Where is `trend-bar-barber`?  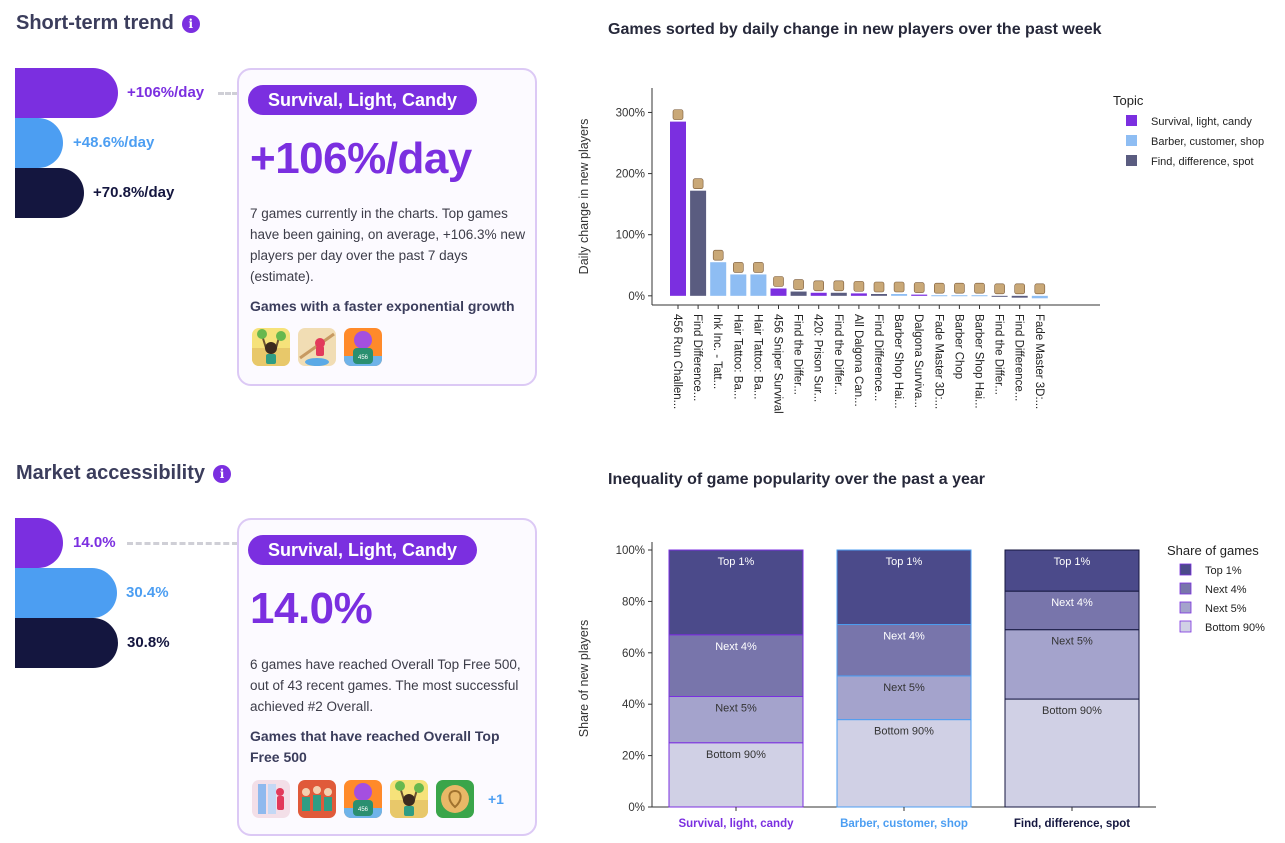
trend-bar-barber is located at coordinates (39, 143).